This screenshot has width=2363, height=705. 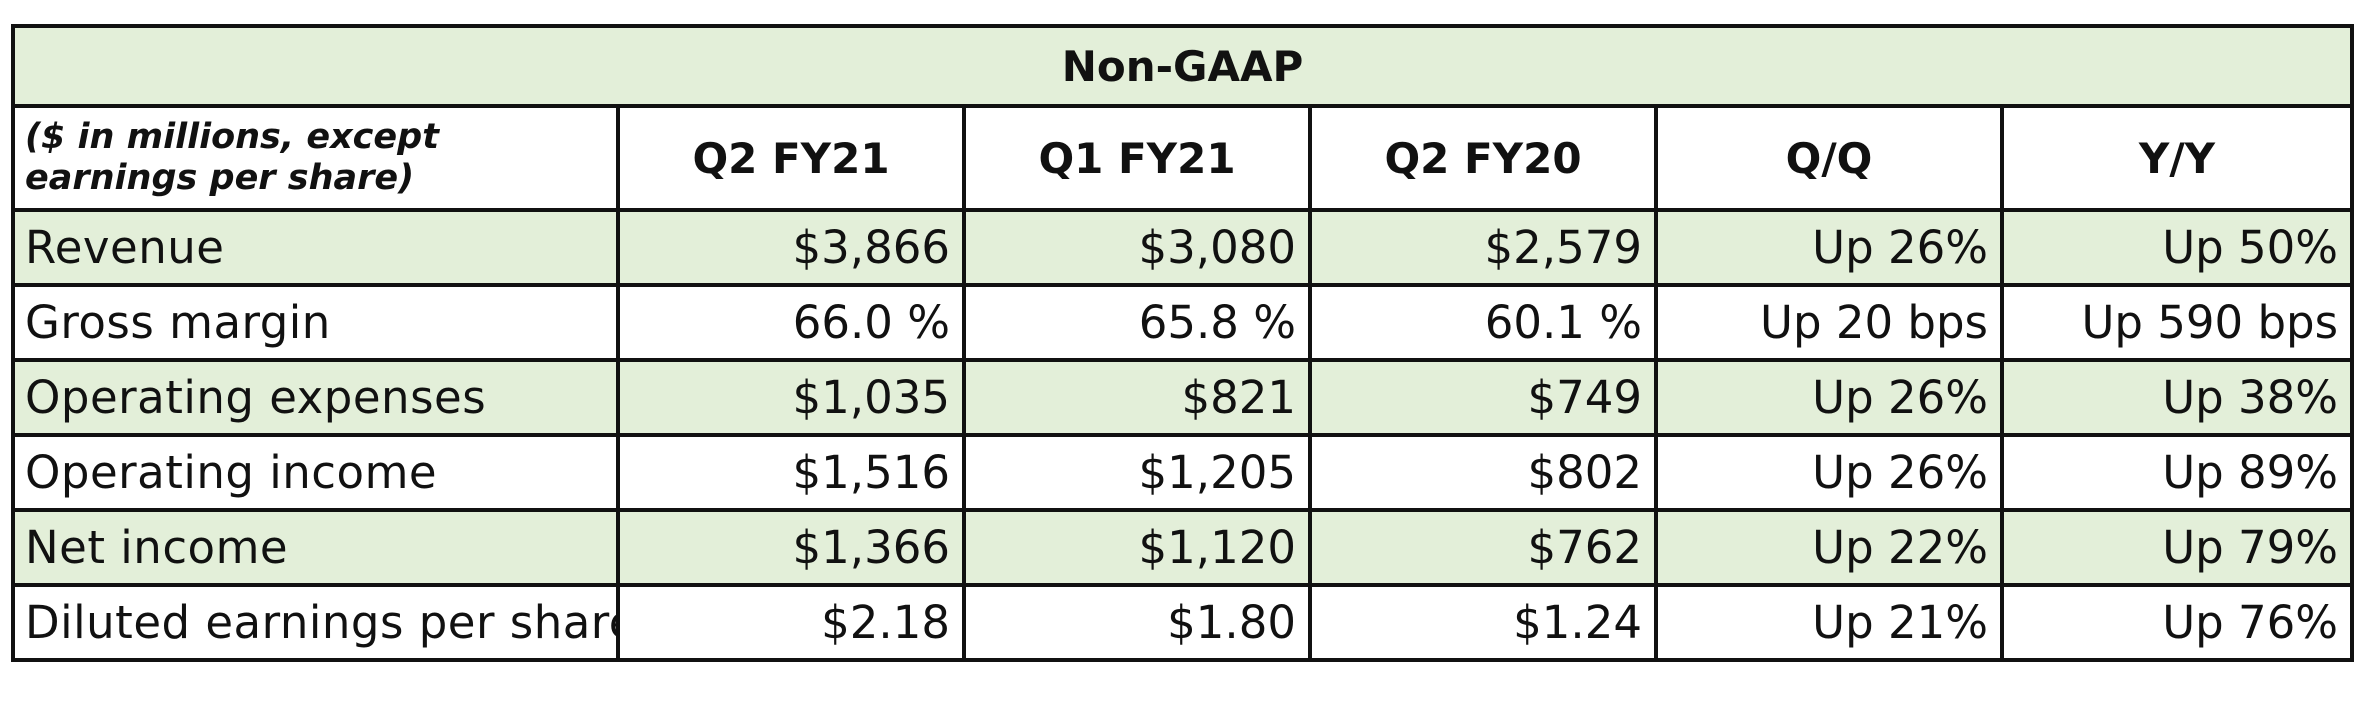 I want to click on cell-value: $821, so click(x=1137, y=397).